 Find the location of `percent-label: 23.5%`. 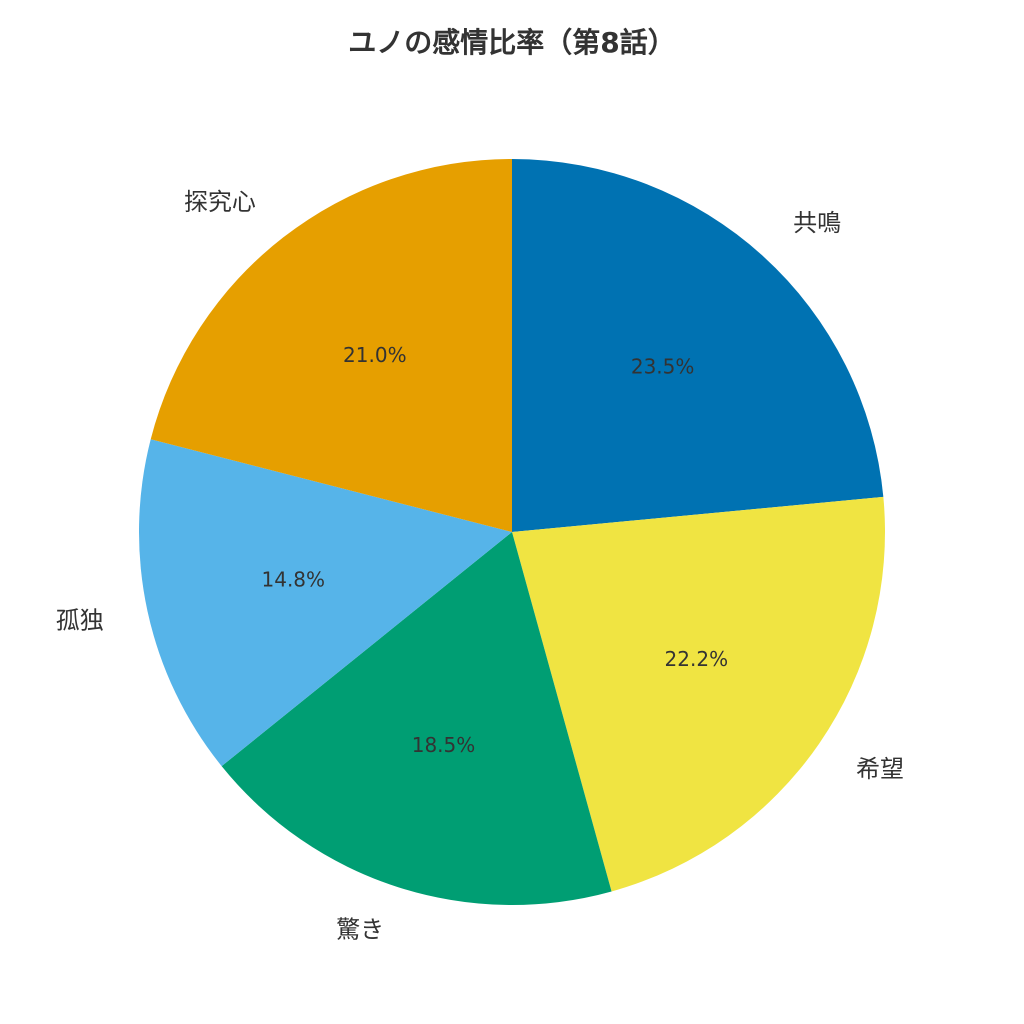

percent-label: 23.5% is located at coordinates (663, 366).